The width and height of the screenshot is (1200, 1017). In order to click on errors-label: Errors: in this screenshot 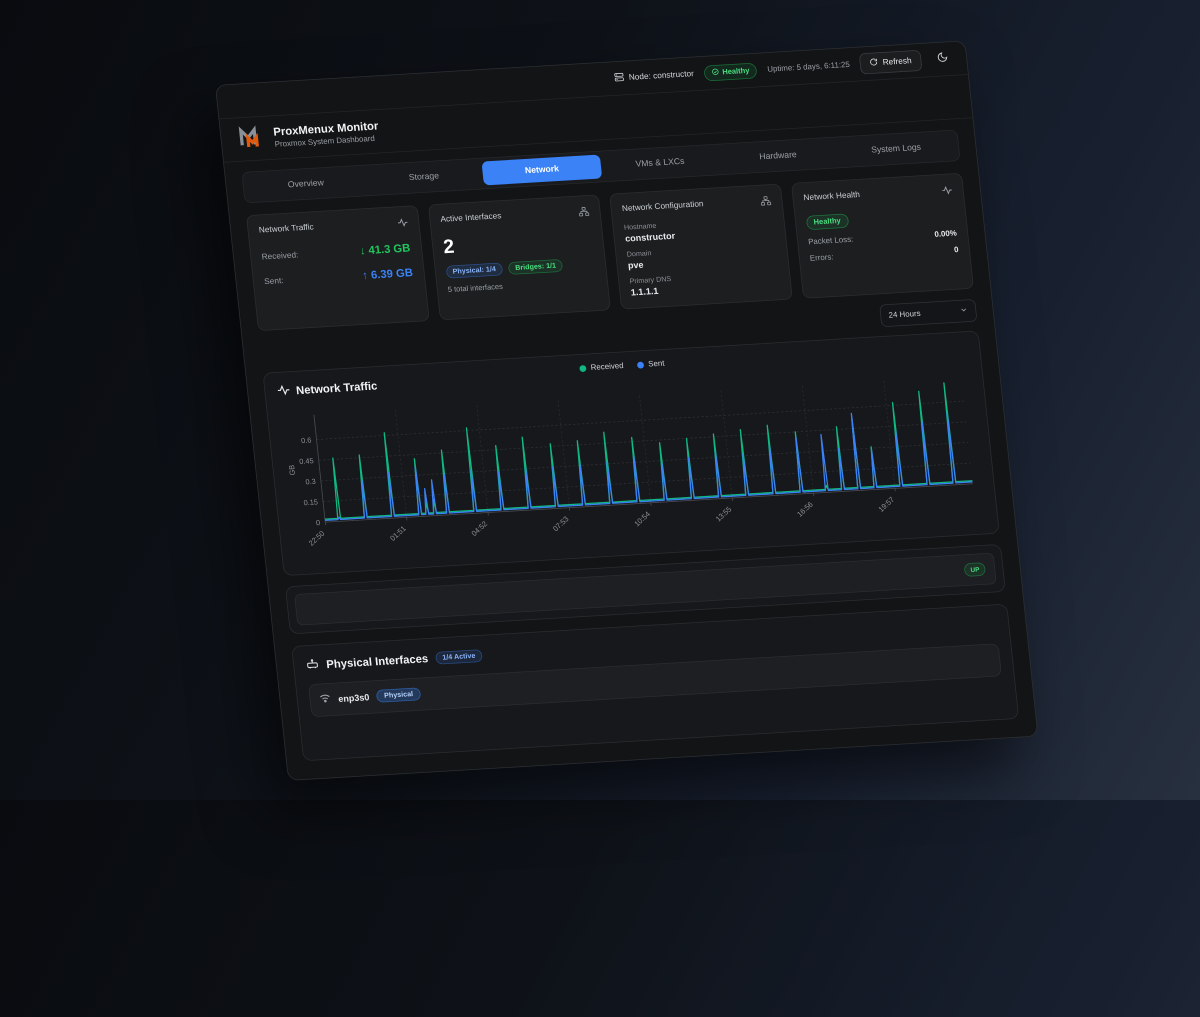, I will do `click(821, 258)`.